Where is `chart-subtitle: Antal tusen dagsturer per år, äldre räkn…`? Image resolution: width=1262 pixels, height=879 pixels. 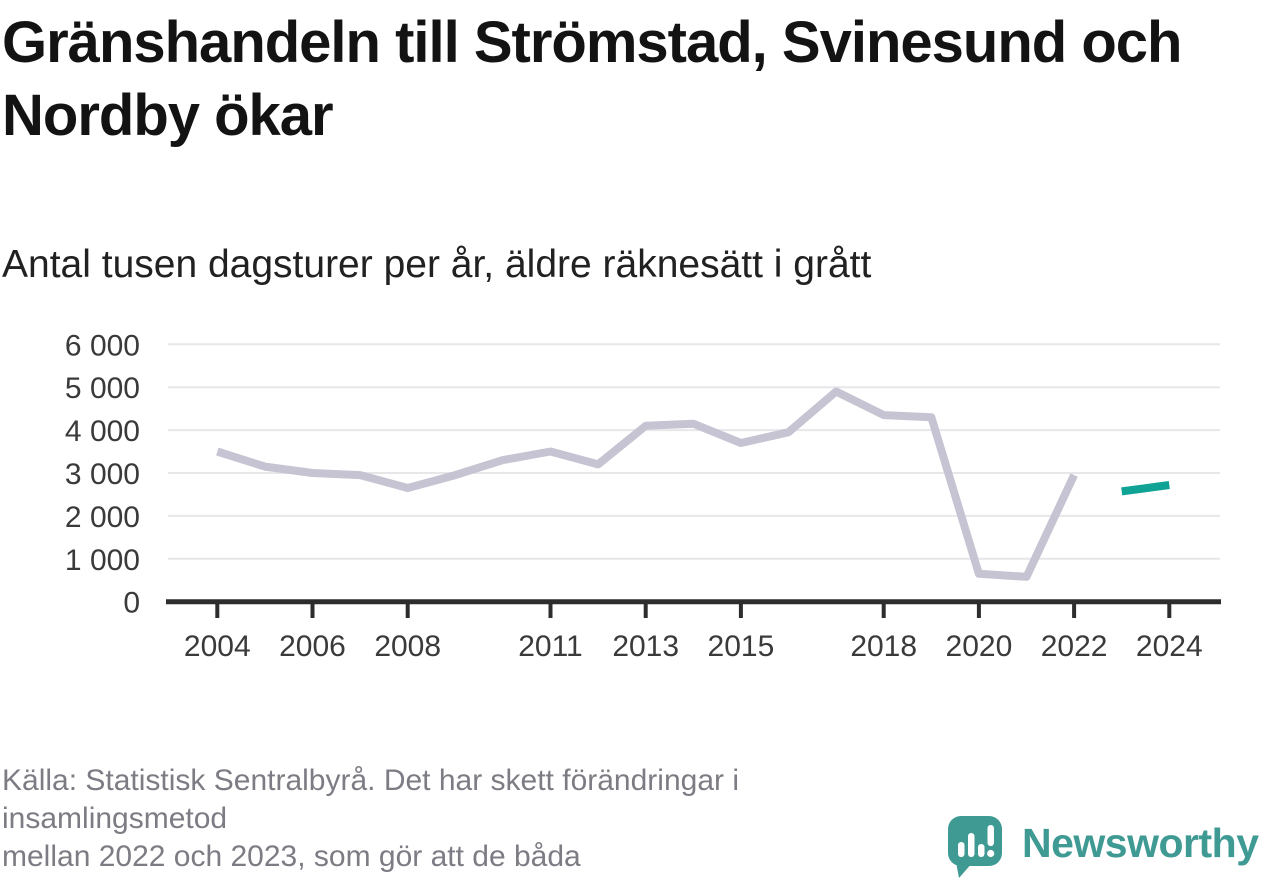 chart-subtitle: Antal tusen dagsturer per år, äldre räkn… is located at coordinates (437, 264).